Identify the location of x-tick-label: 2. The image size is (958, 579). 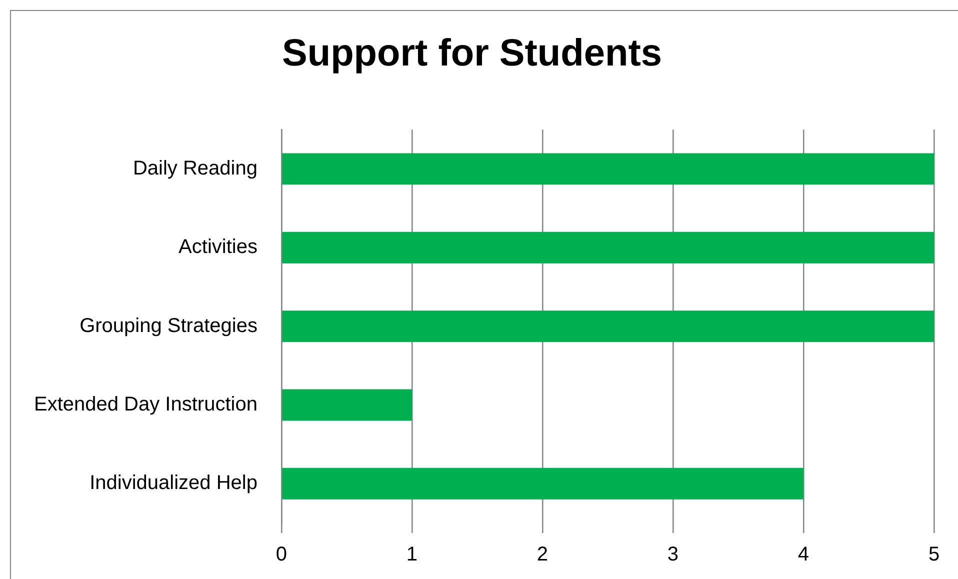
(542, 555).